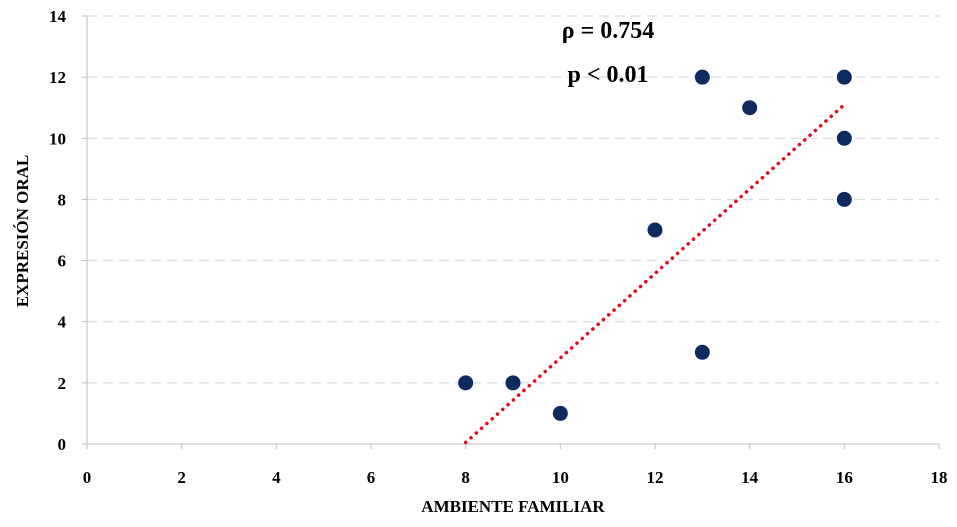 Image resolution: width=957 pixels, height=527 pixels. Describe the element at coordinates (465, 477) in the screenshot. I see `x-tick-label: 8` at that location.